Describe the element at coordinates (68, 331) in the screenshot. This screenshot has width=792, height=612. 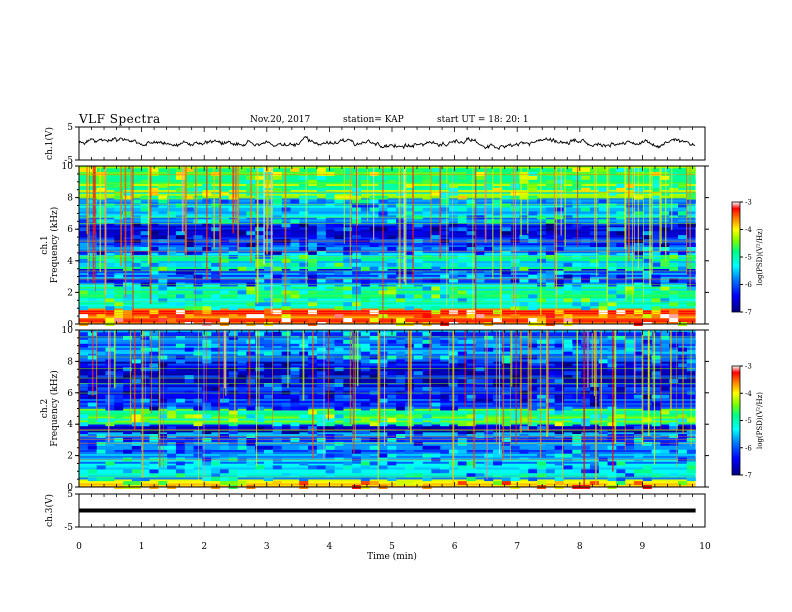
I see `ch2-spectrogram-ytick-label: 10` at that location.